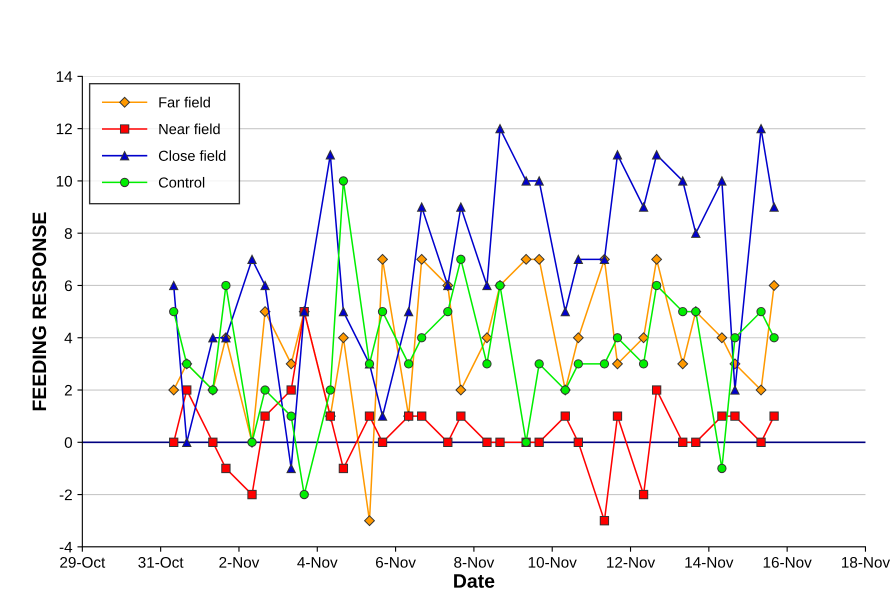 This screenshot has height=611, width=895. Describe the element at coordinates (474, 562) in the screenshot. I see `x-tick-label: 8-Nov` at that location.